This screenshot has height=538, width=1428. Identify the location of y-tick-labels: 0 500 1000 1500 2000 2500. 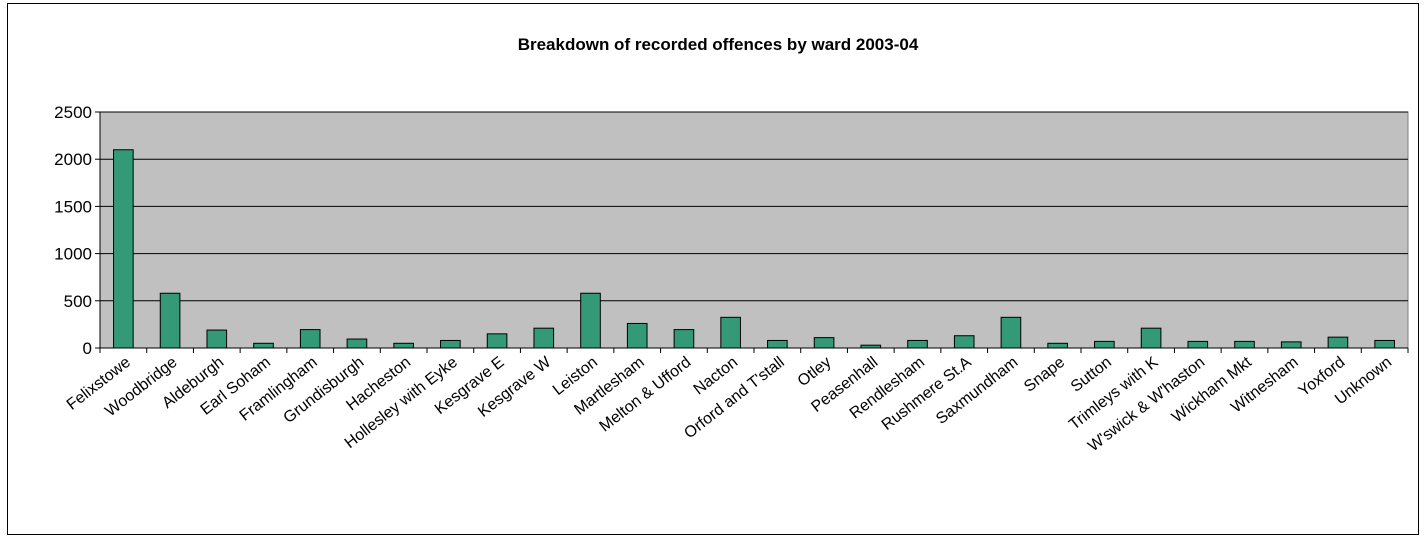
(73, 230).